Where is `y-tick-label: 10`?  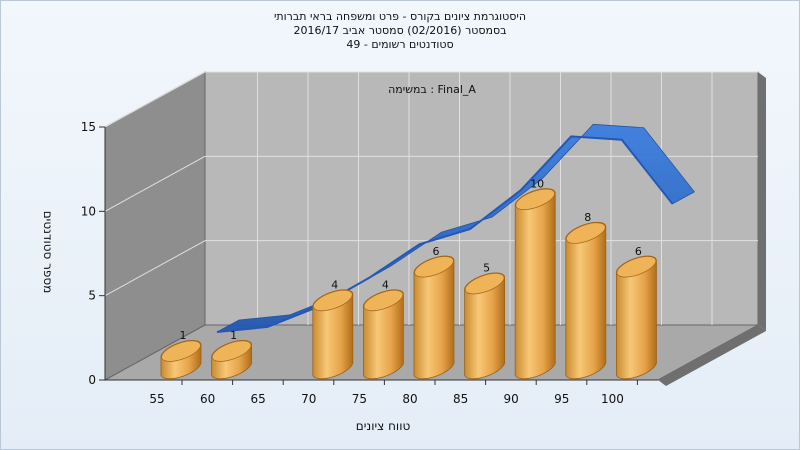 y-tick-label: 10 is located at coordinates (88, 211).